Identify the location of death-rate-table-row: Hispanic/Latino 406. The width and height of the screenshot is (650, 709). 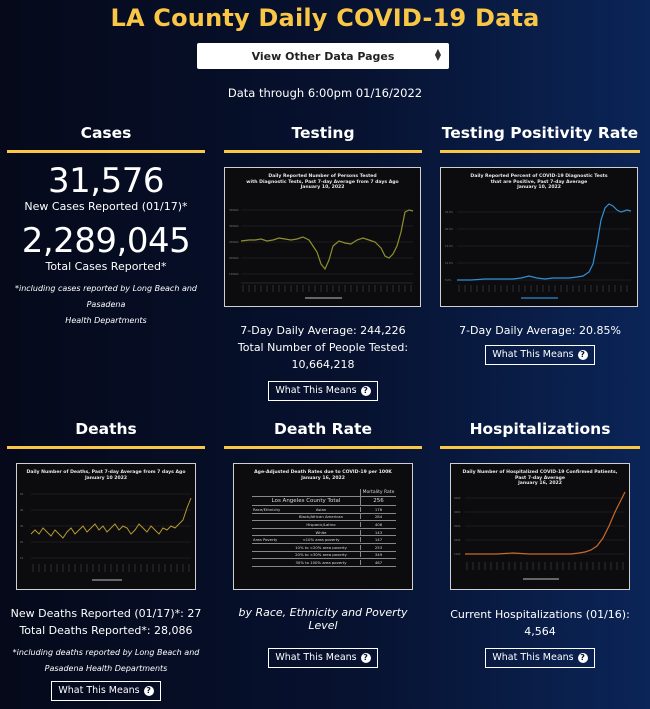
(324, 525).